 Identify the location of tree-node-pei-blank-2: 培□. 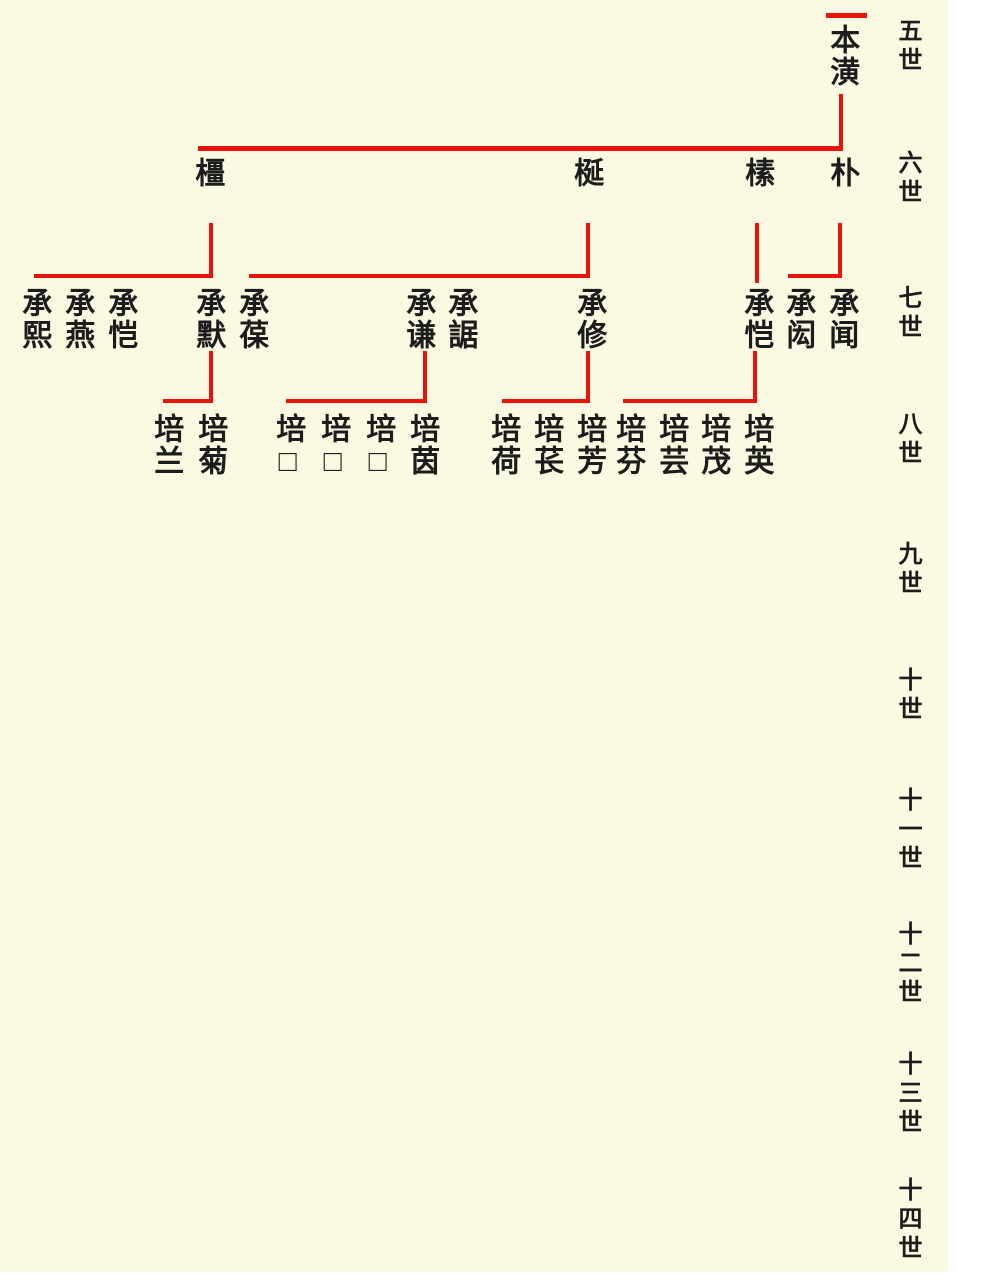
(333, 446).